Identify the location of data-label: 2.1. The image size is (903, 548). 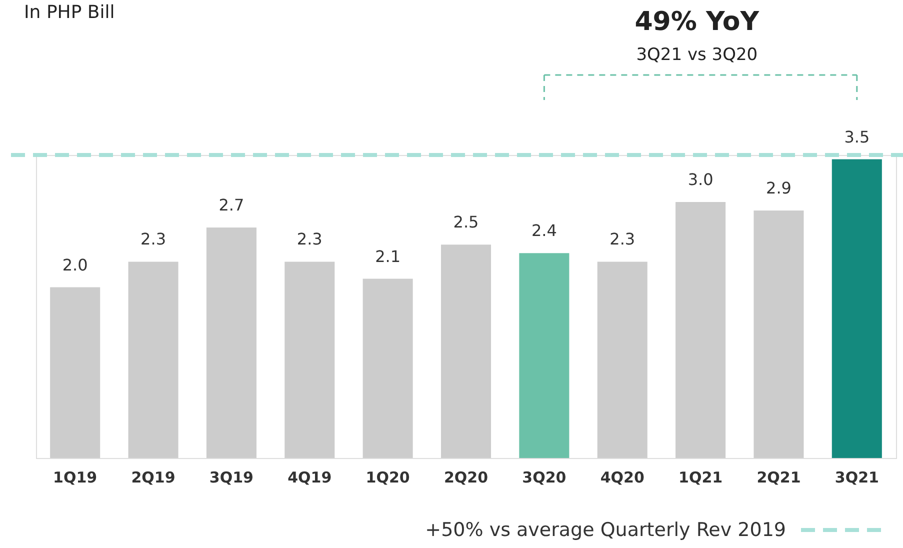
(388, 256).